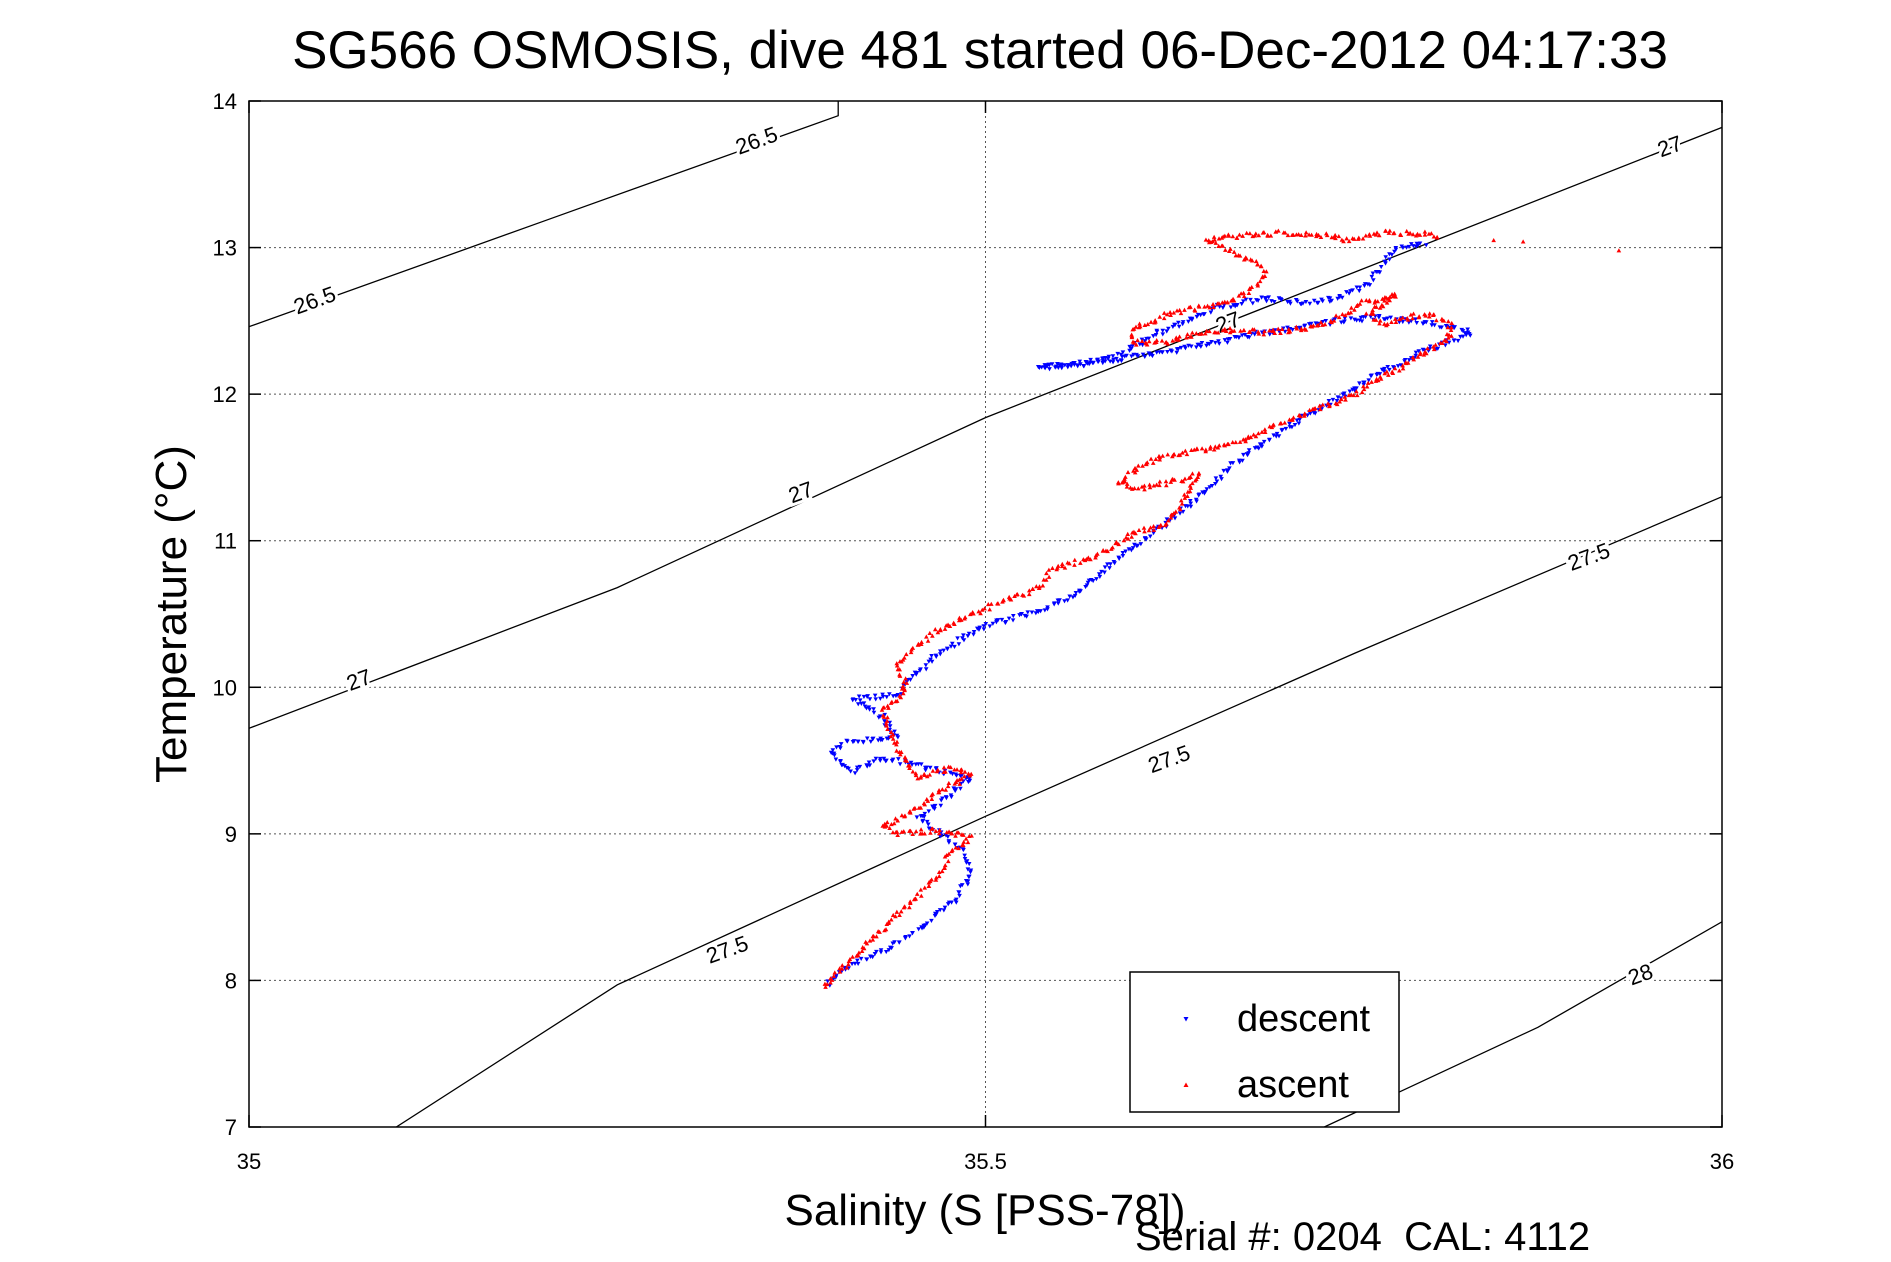 Image resolution: width=1891 pixels, height=1262 pixels. What do you see at coordinates (225, 101) in the screenshot?
I see `y-tick-label: 14` at bounding box center [225, 101].